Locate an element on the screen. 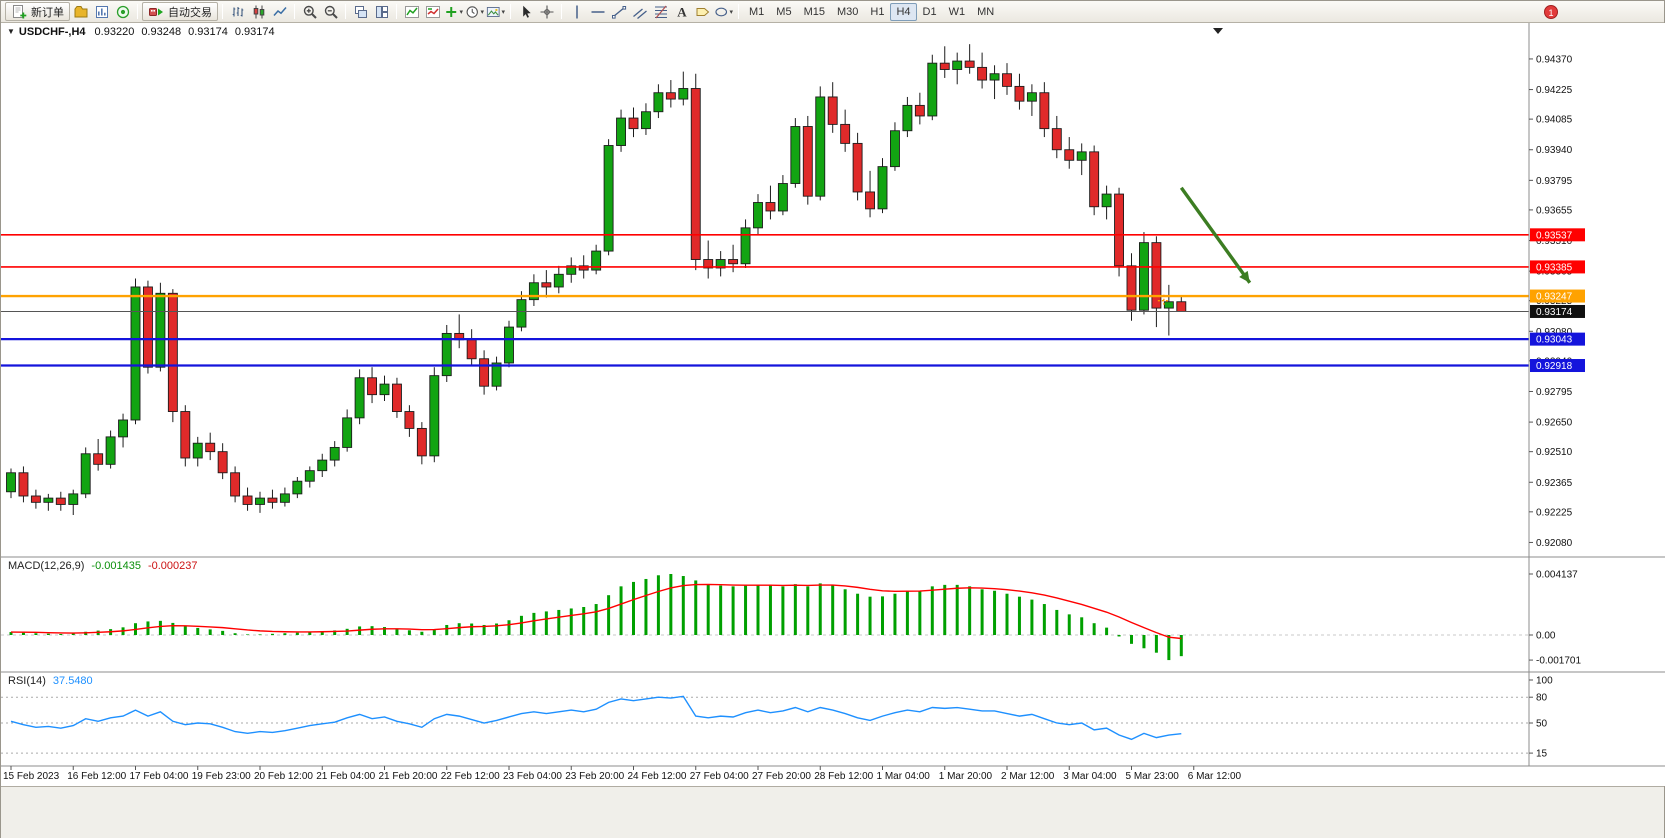 The height and width of the screenshot is (838, 1665). text-tool-button: A is located at coordinates (681, 11).